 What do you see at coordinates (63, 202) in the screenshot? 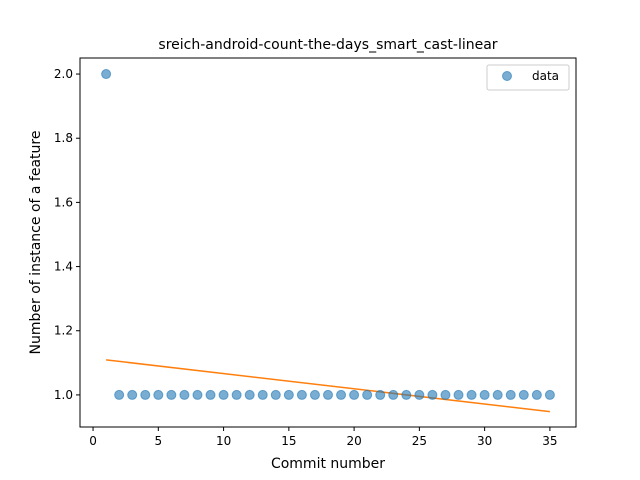
I see `y-tick-label: 1.6` at bounding box center [63, 202].